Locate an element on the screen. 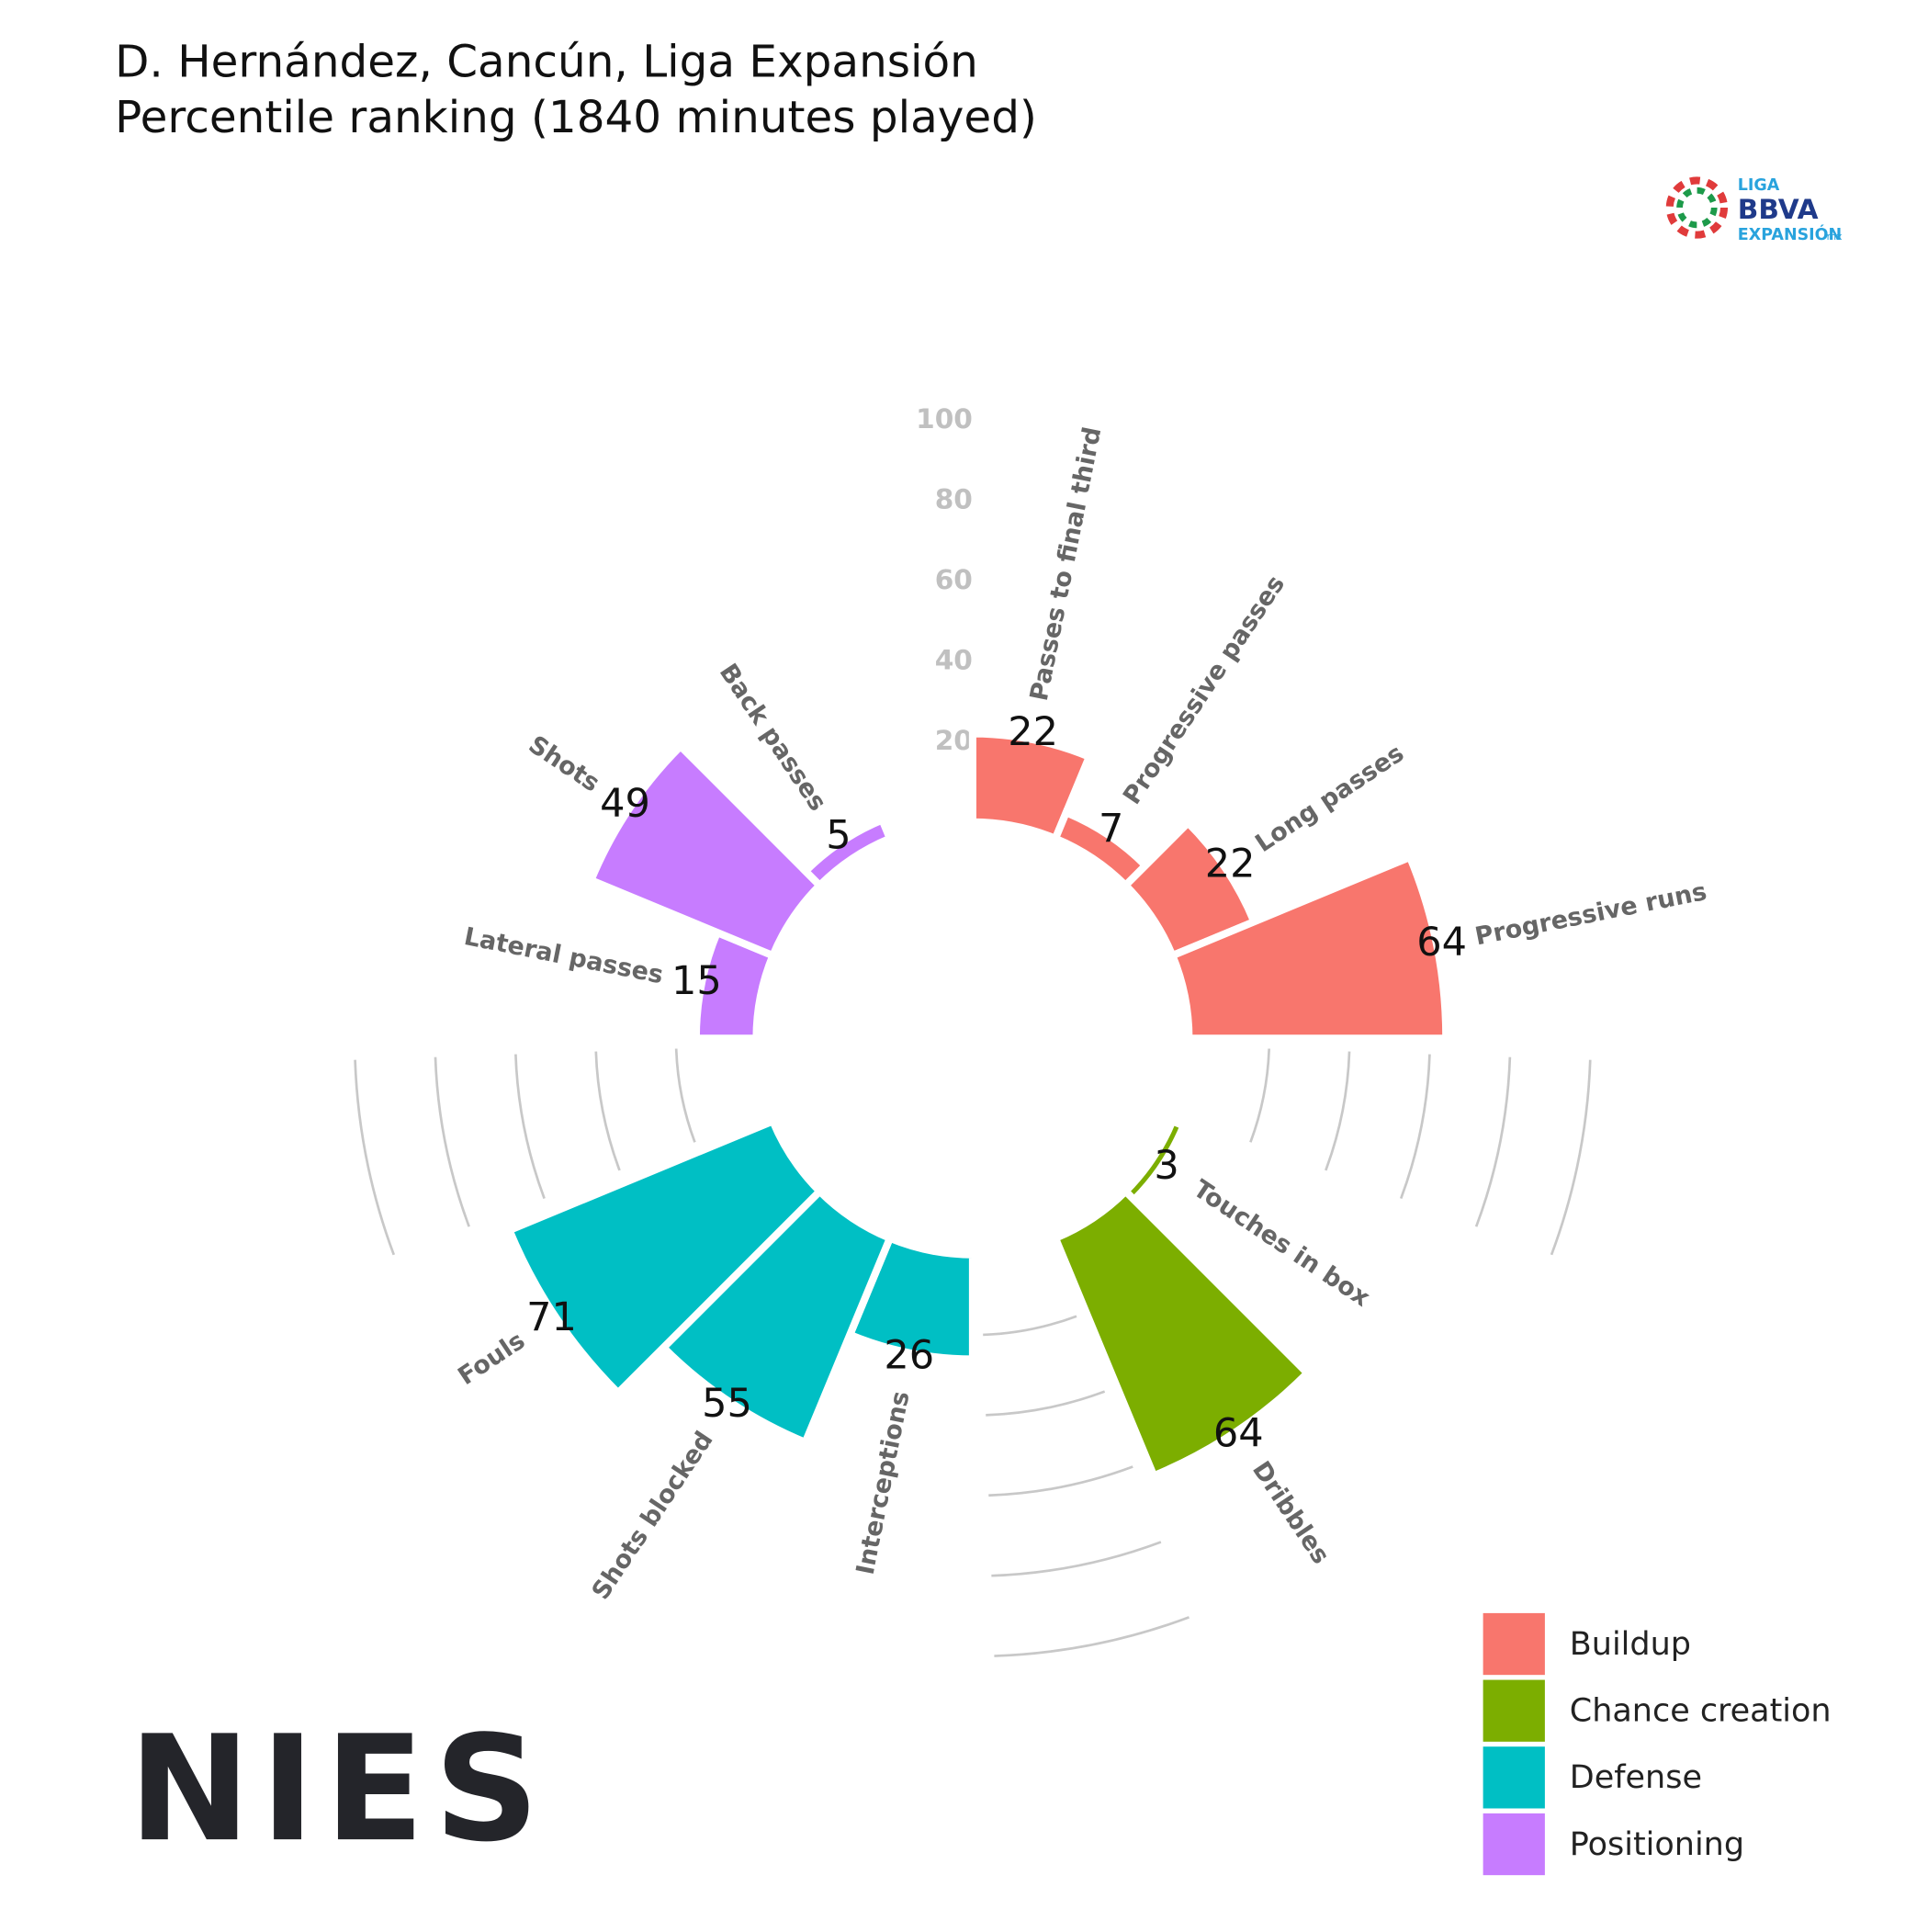 Image resolution: width=1928 pixels, height=1932 pixels. value-label: 49 is located at coordinates (625, 804).